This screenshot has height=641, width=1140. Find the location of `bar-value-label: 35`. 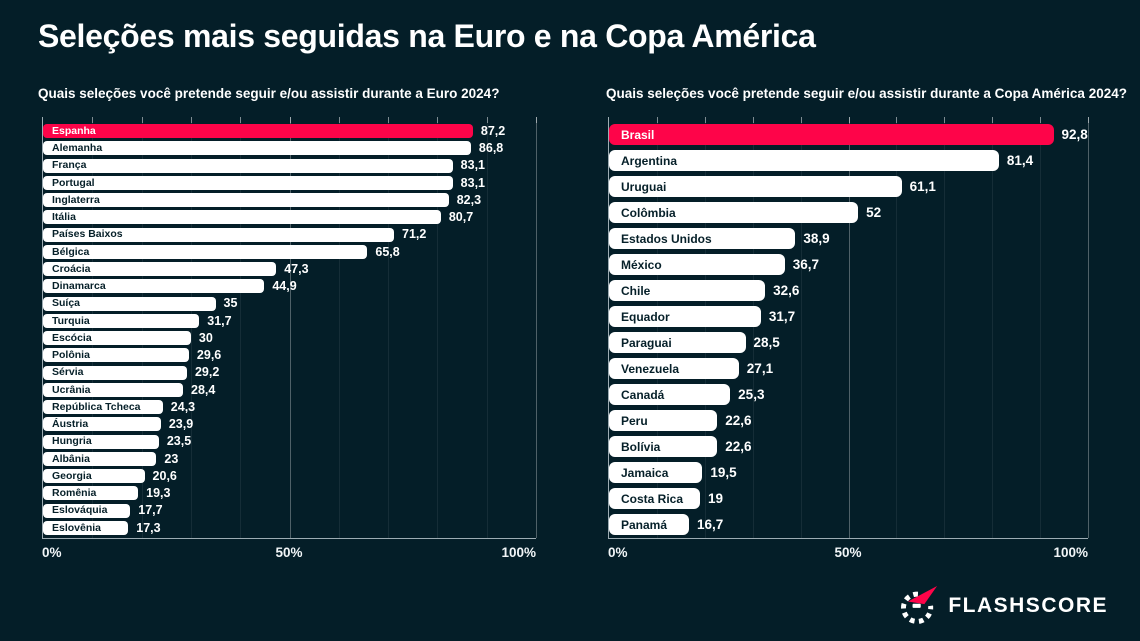

bar-value-label: 35 is located at coordinates (230, 303).